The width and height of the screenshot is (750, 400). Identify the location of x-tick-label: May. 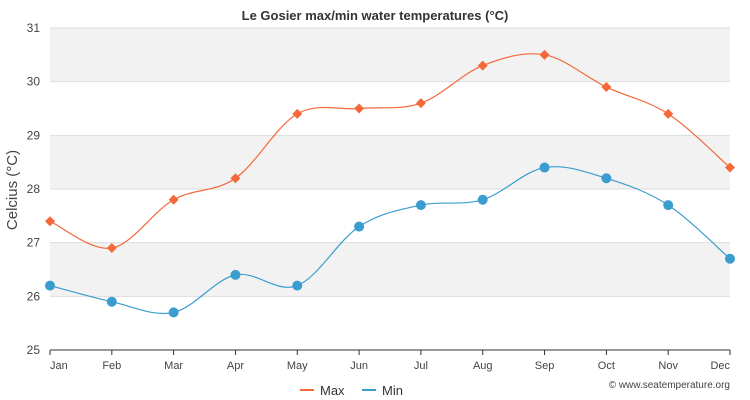
(297, 366).